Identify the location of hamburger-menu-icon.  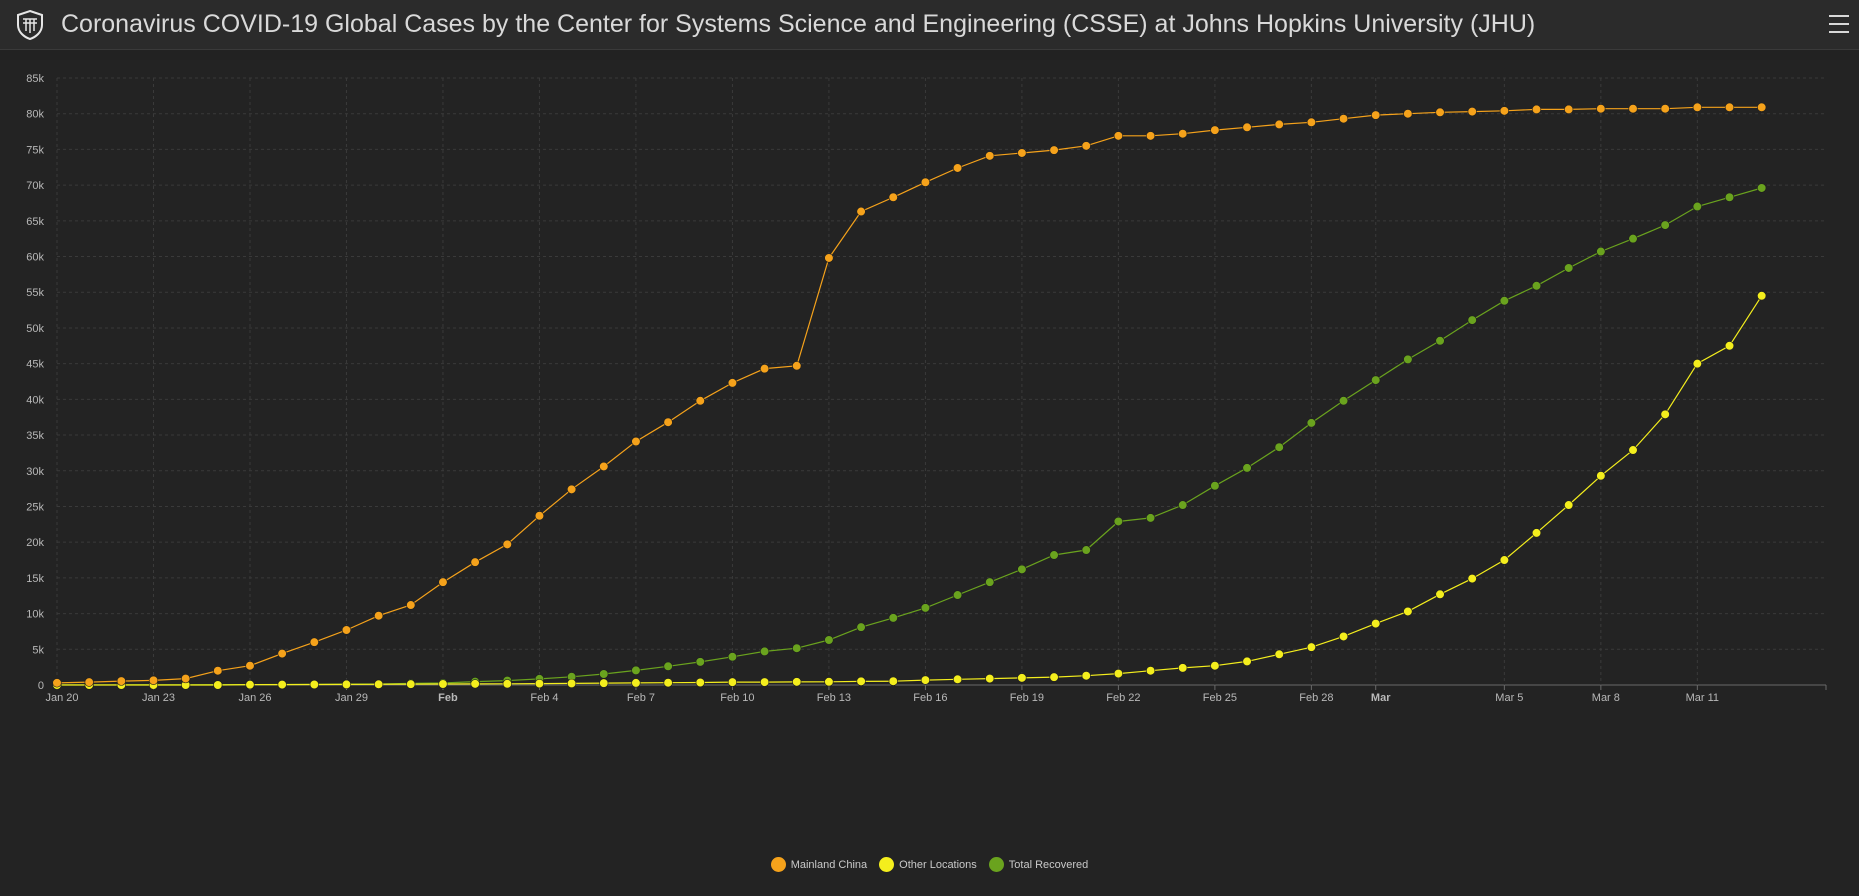
(1839, 25).